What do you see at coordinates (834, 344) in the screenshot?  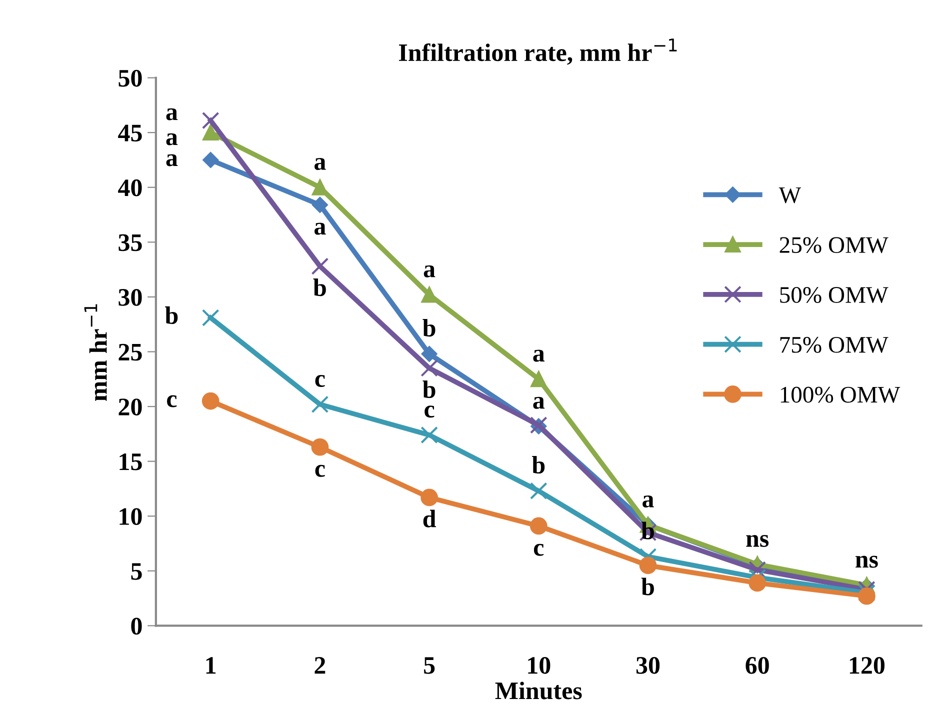 I see `legend-label: 75% OMW` at bounding box center [834, 344].